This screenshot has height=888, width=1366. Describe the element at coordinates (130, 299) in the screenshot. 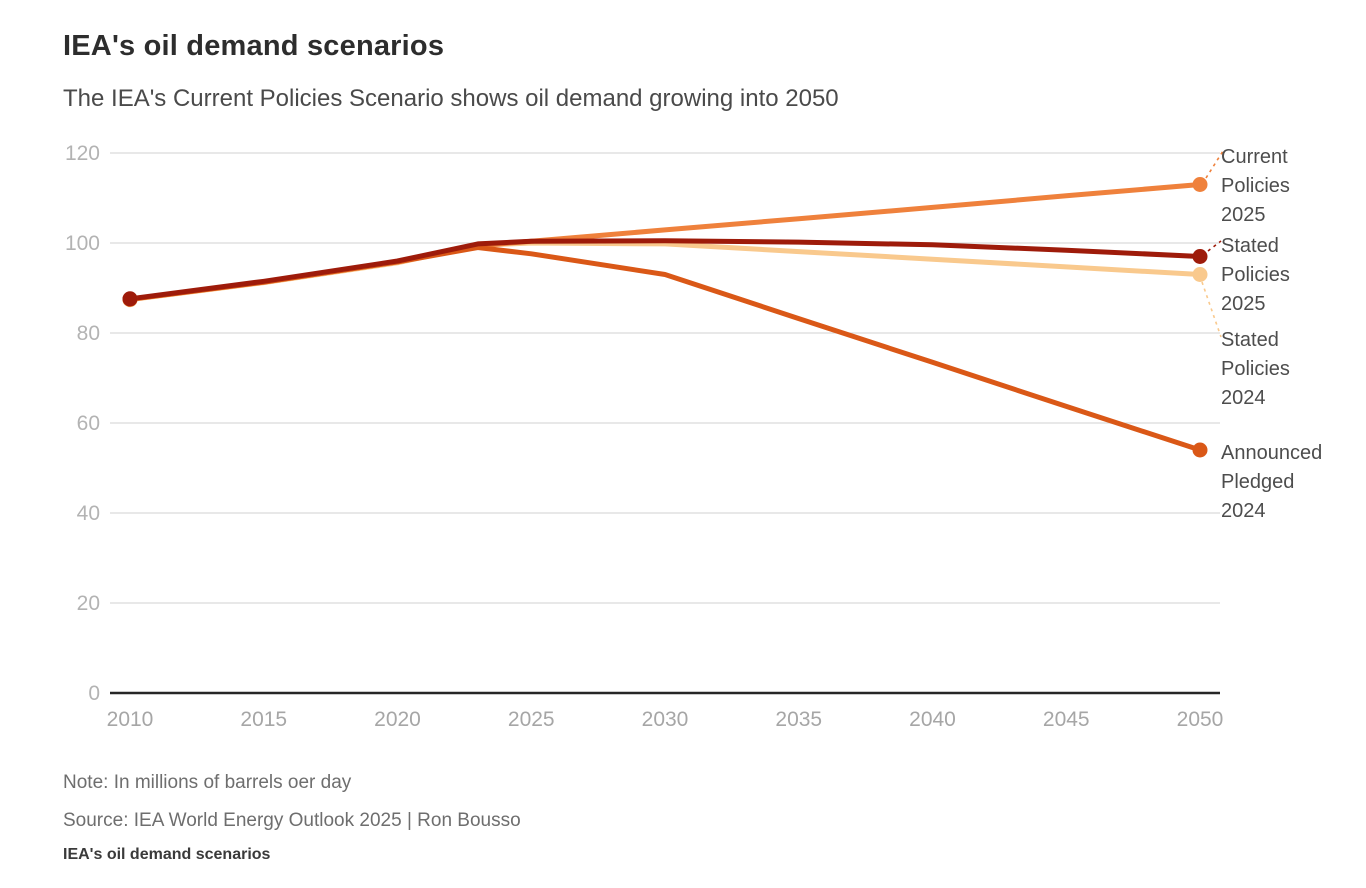

I see `start-marker` at that location.